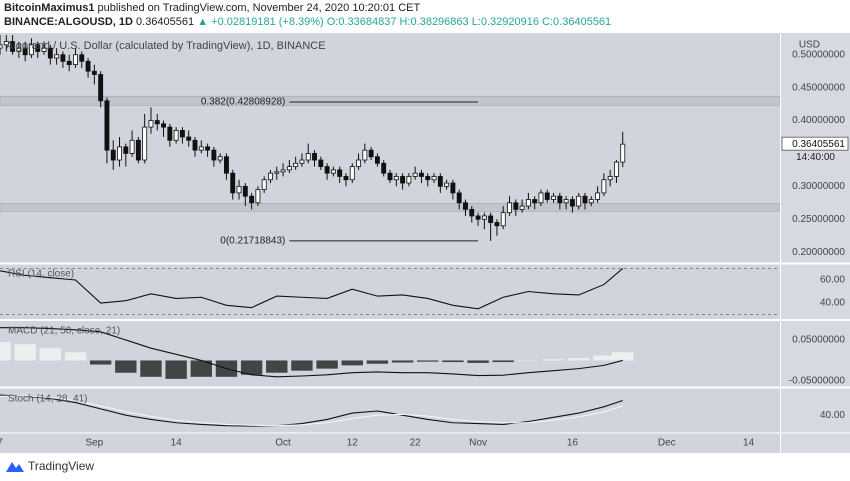 This screenshot has width=850, height=481. Describe the element at coordinates (815, 243) in the screenshot. I see `price-axis-background` at that location.